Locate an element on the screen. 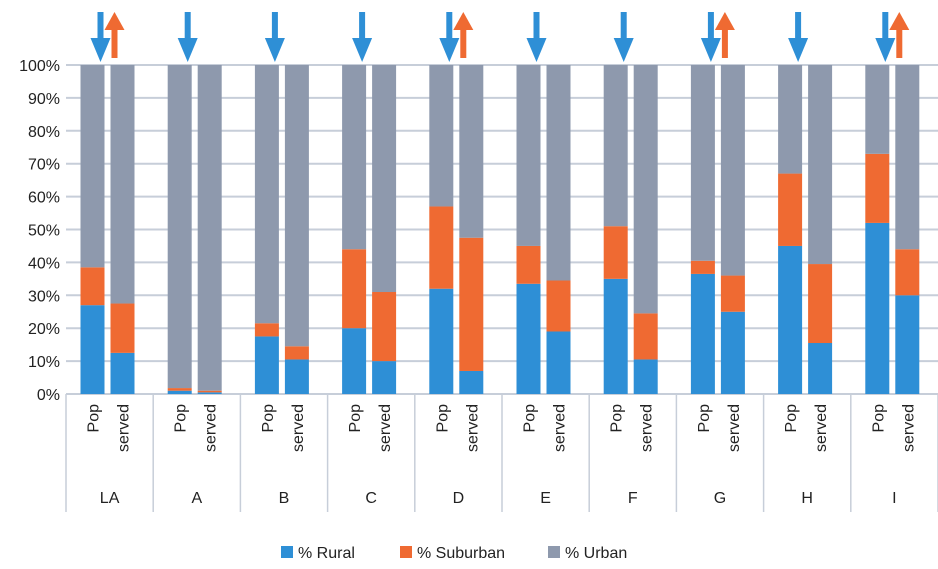  group-label: C is located at coordinates (371, 498).